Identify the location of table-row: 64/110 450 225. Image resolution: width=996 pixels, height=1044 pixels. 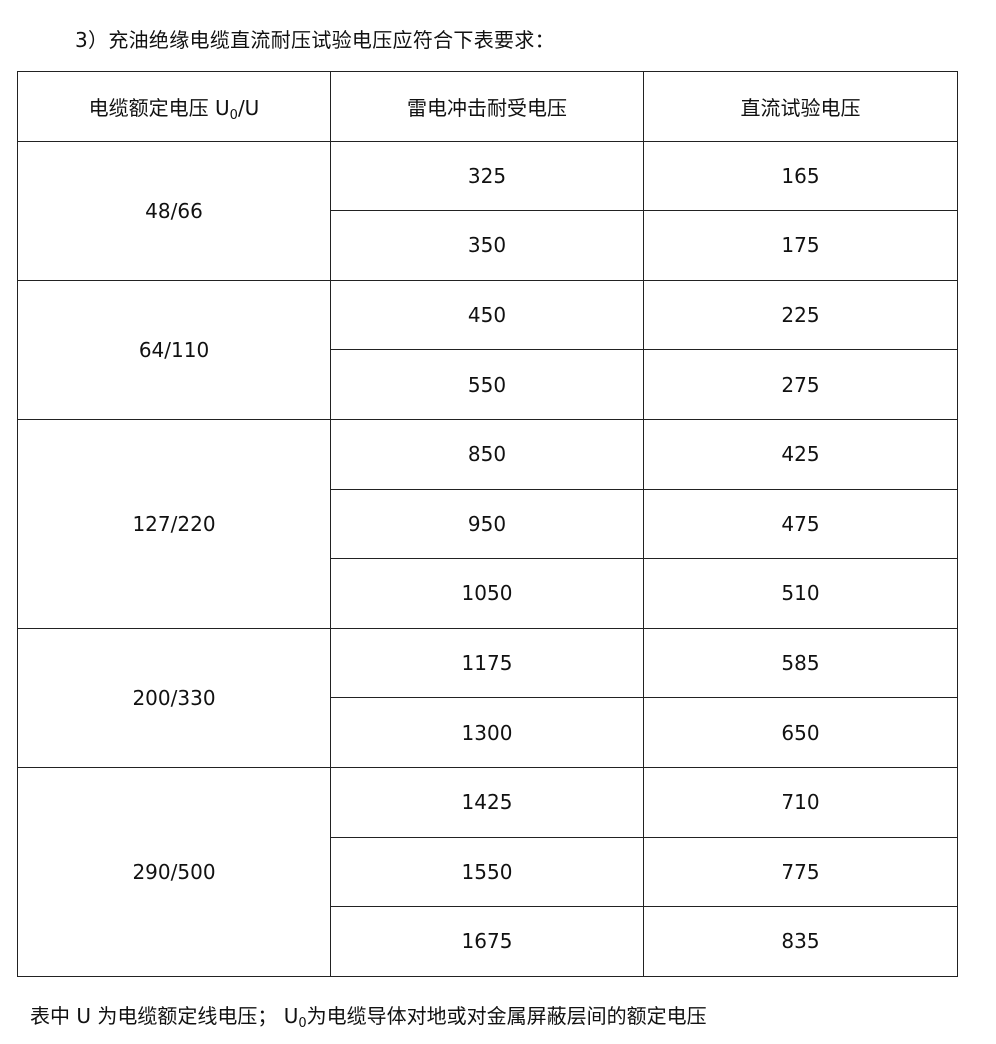
(487, 349).